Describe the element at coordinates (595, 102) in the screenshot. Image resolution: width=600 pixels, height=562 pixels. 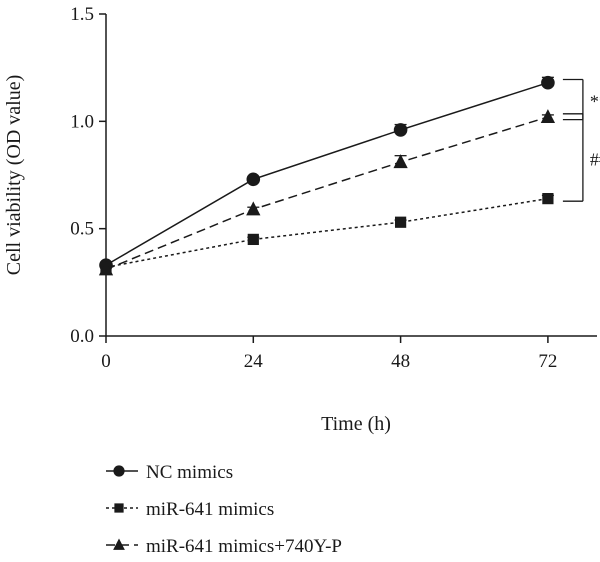
I see `significance-label: **` at that location.